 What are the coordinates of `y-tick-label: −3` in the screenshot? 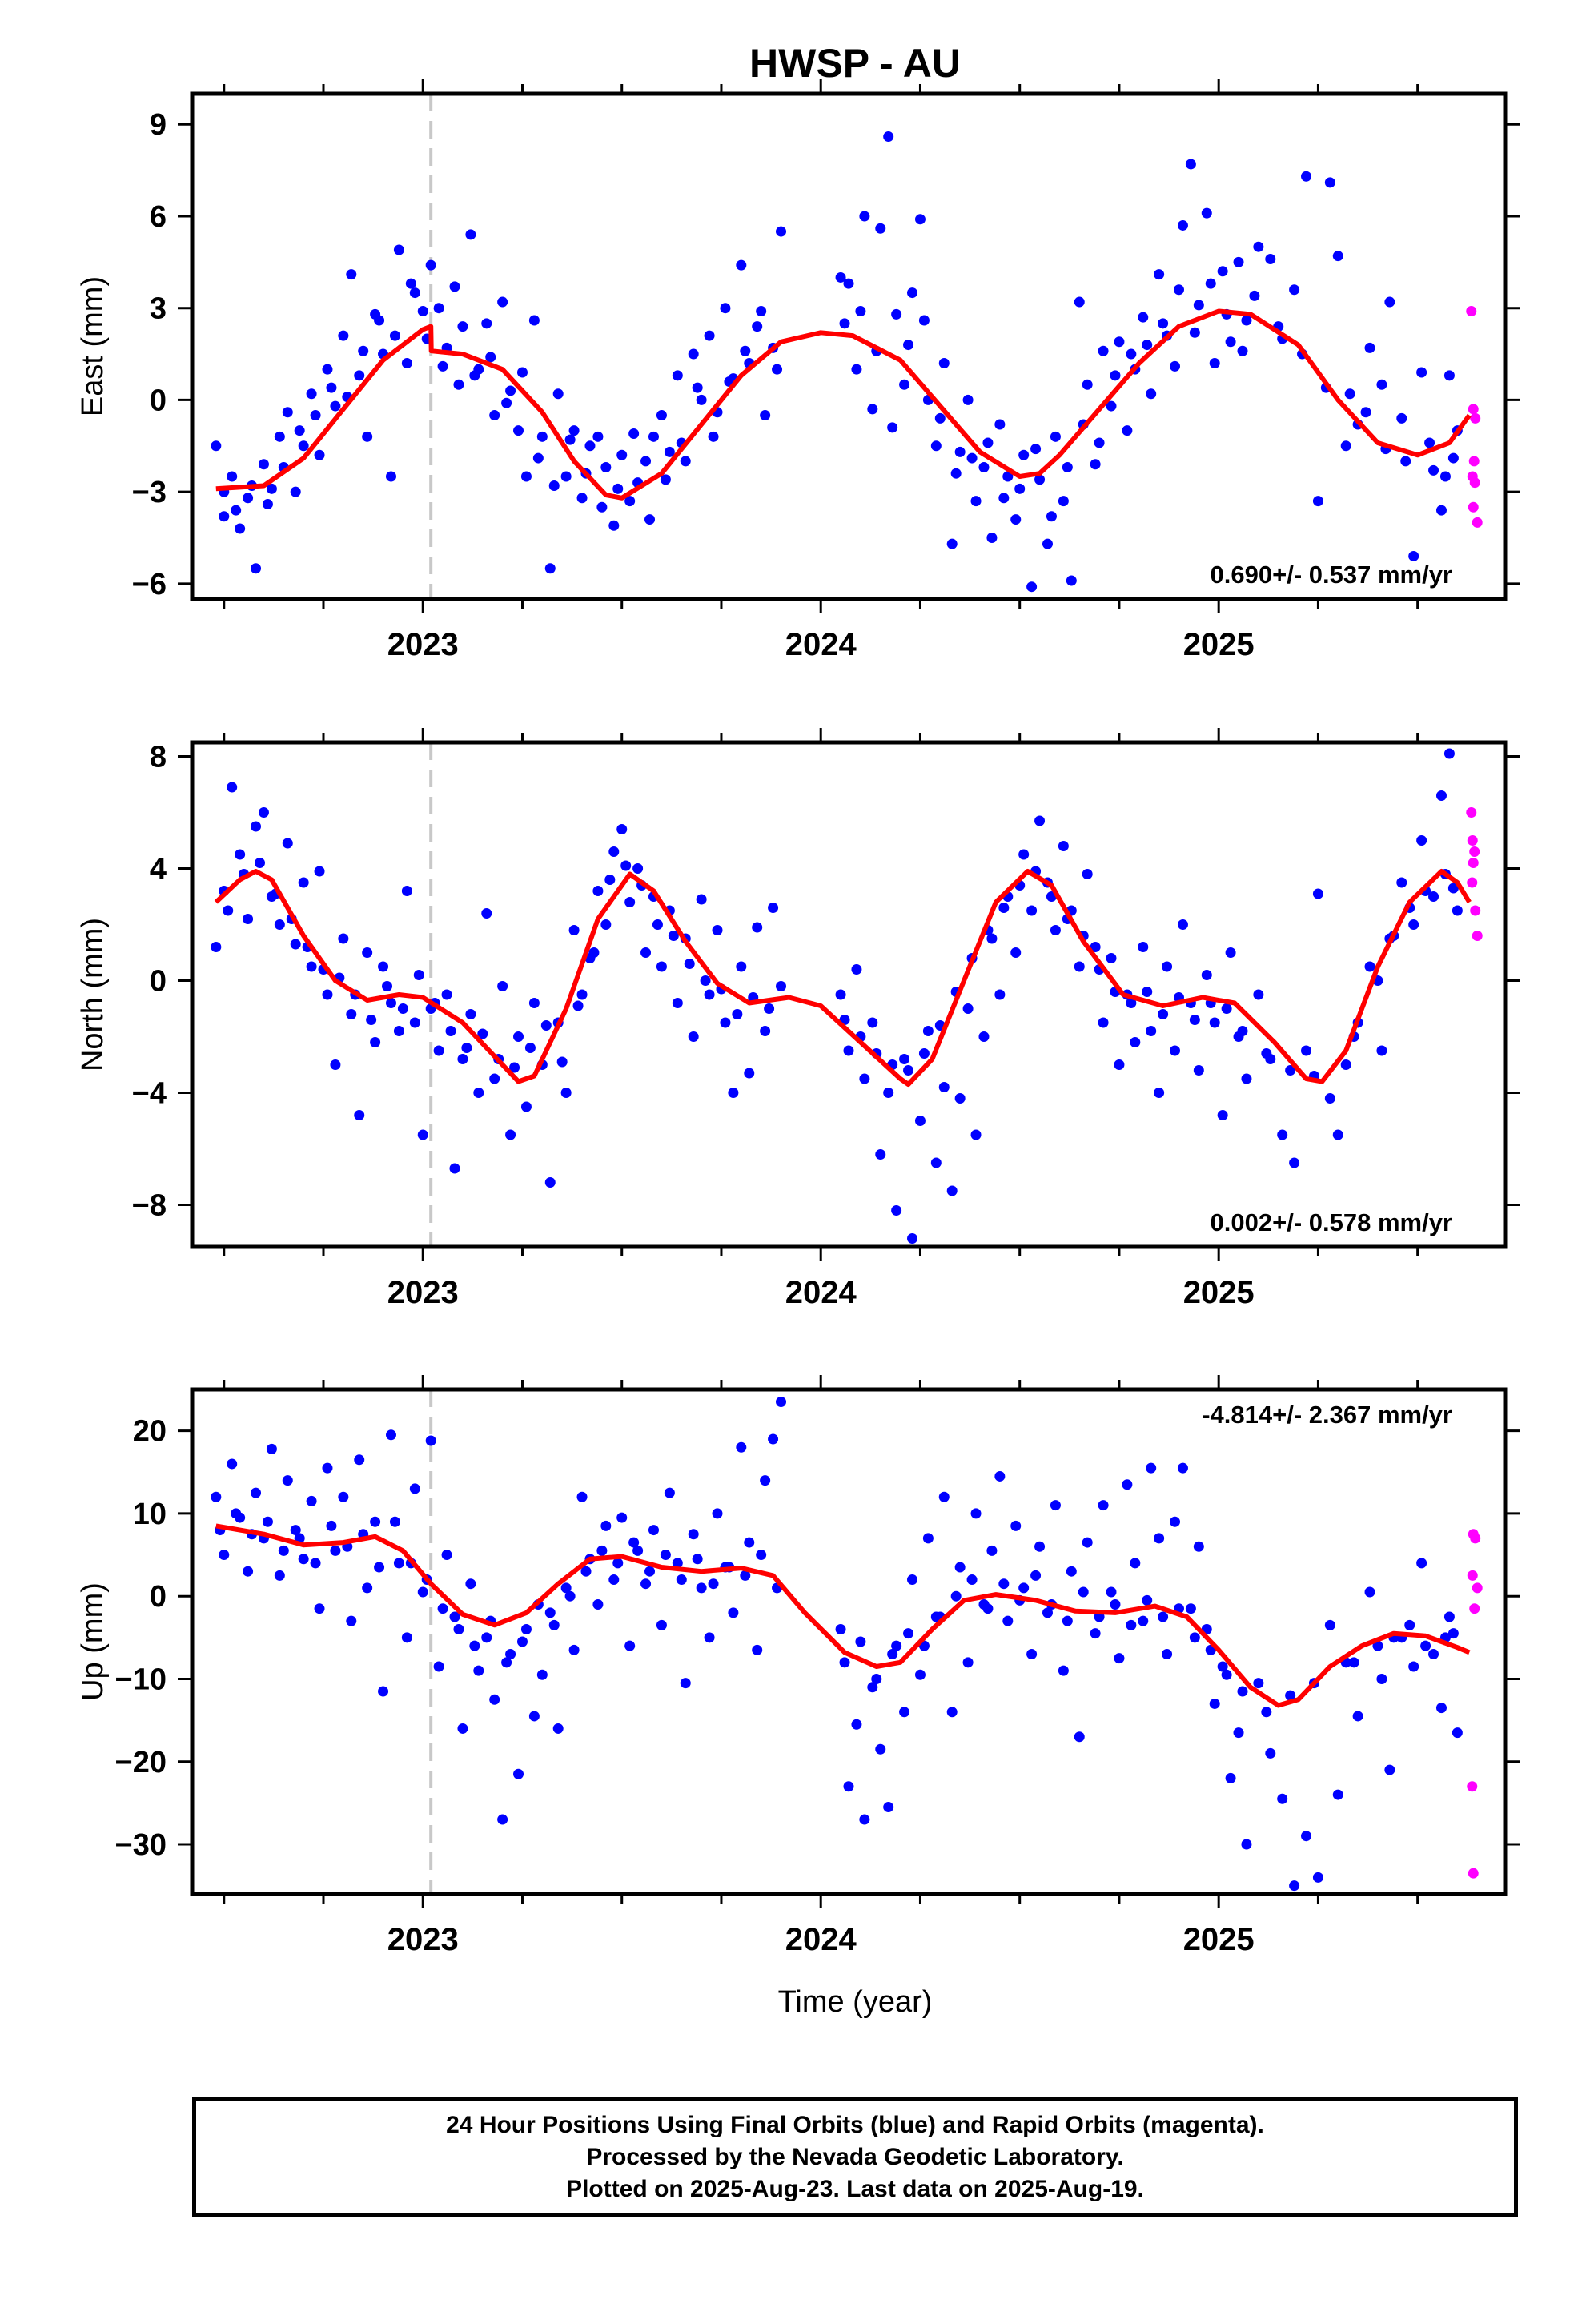 It's located at (149, 492).